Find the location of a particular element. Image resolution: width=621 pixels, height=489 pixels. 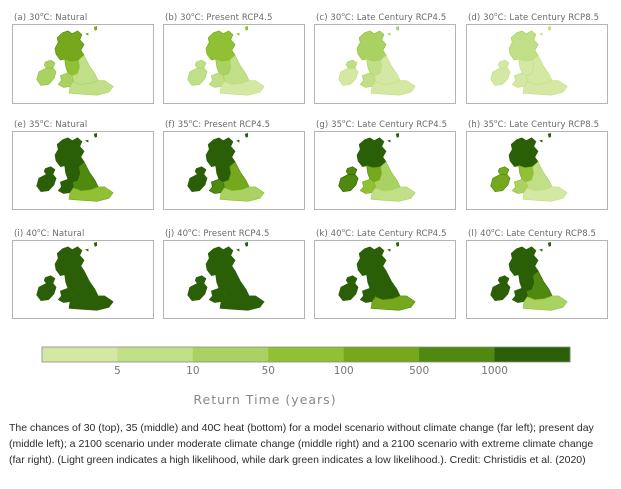

panel-title: (l) 40oC: Late Century RCP8.5 is located at coordinates (532, 233).